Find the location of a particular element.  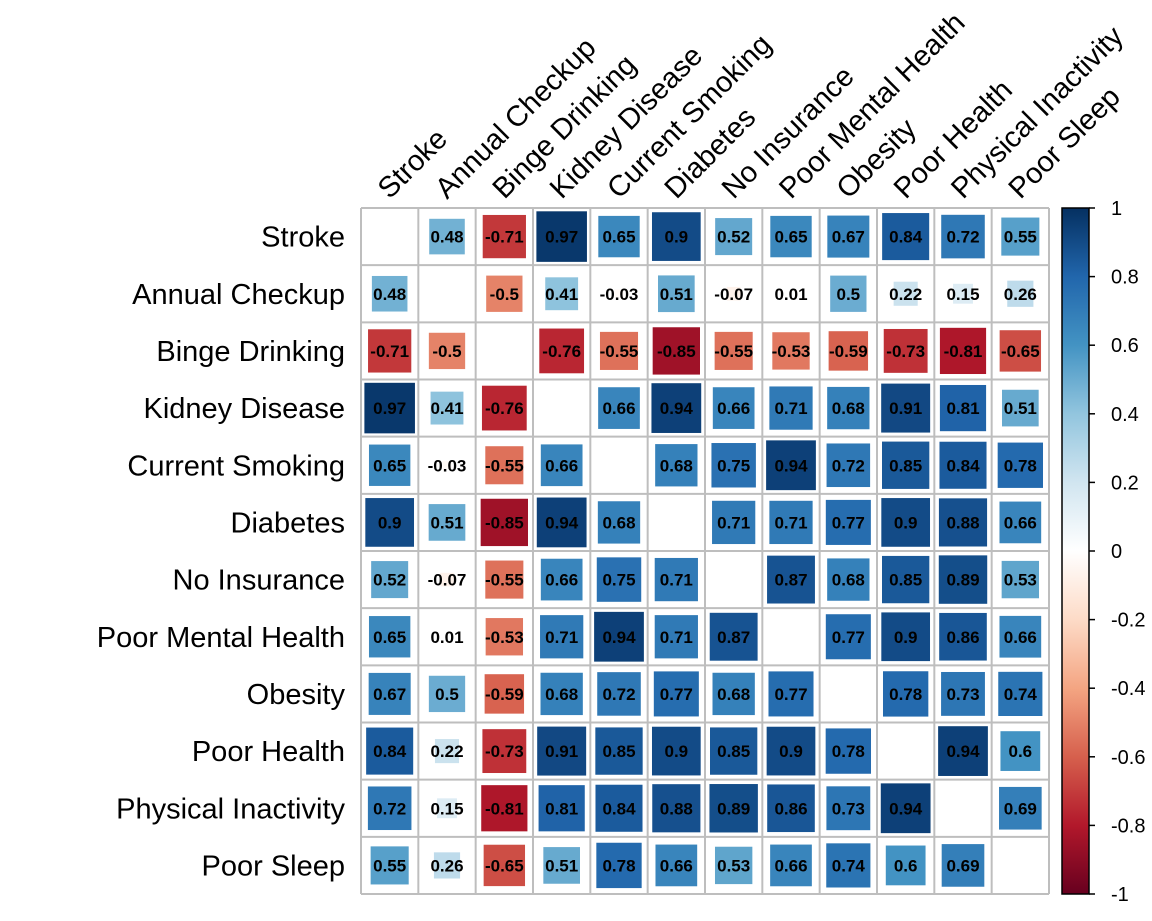

cell-diabetes-annual-checkup is located at coordinates (447, 522).